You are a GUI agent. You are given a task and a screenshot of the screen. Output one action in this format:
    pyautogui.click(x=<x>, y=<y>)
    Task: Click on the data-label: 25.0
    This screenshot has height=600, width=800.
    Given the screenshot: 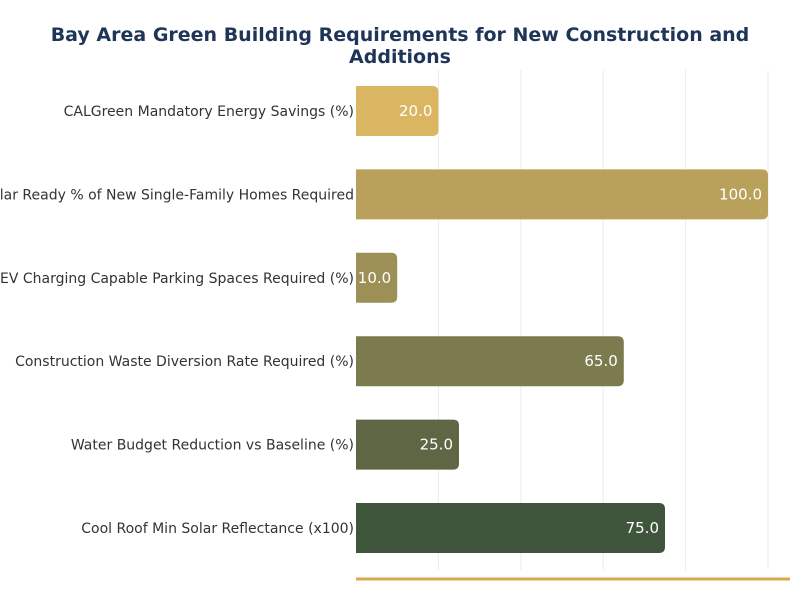 What is the action you would take?
    pyautogui.click(x=436, y=445)
    